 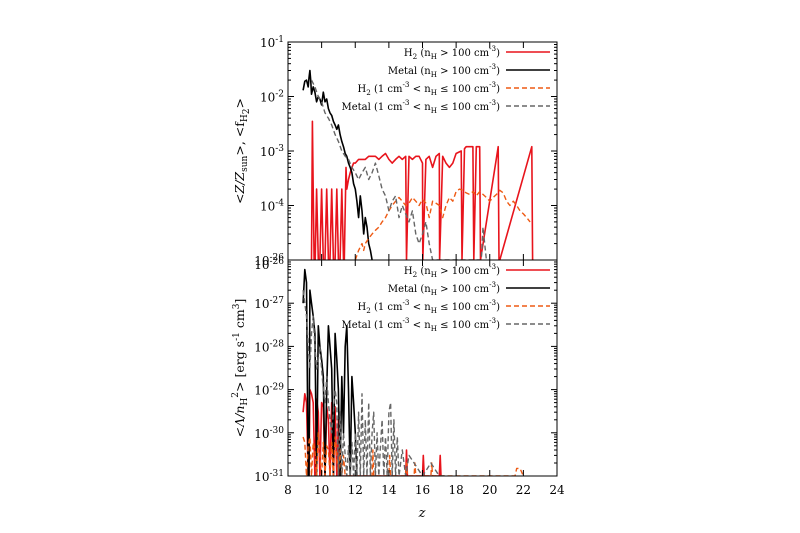 What do you see at coordinates (272, 206) in the screenshot?
I see `y-tick-label: 10⁻⁴` at bounding box center [272, 206].